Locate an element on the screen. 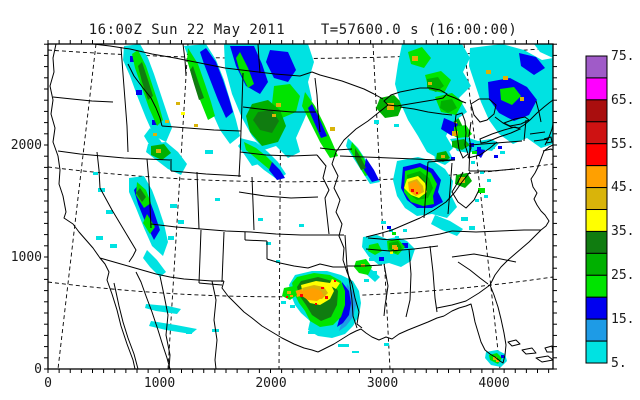  x-axis-label: 1000 is located at coordinates (159, 383).